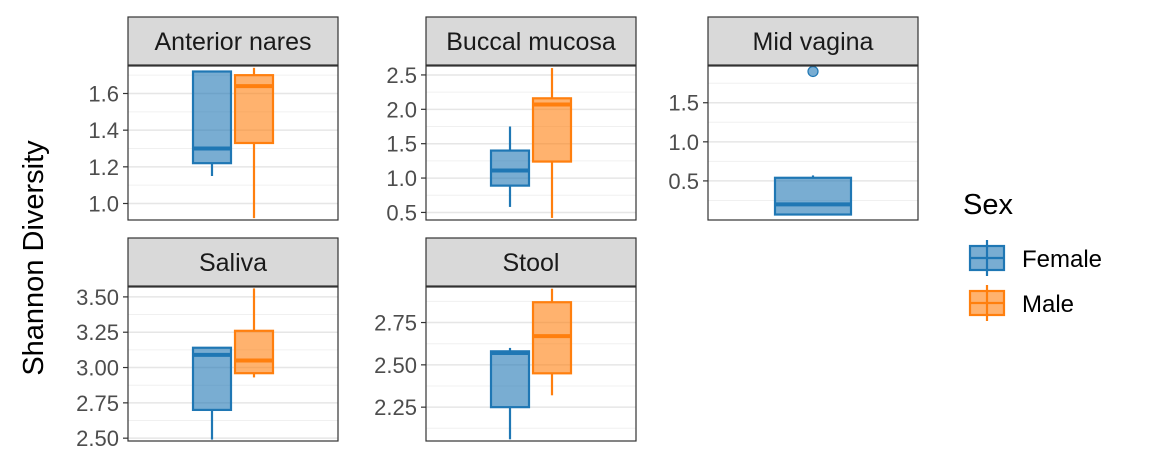 This screenshot has height=460, width=1152. I want to click on y-tick-label: 1.6, so click(103, 94).